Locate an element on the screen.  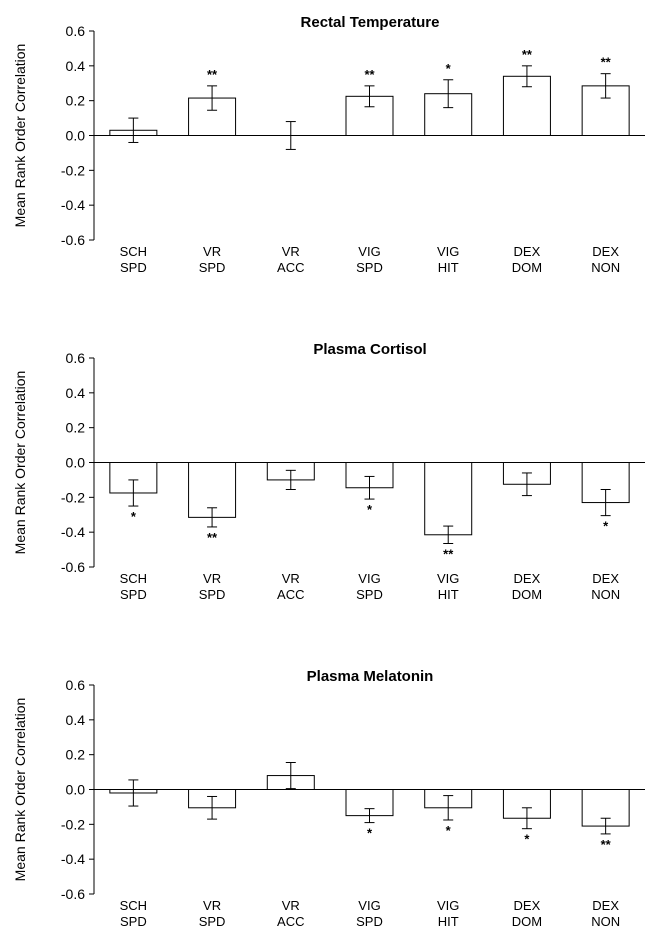
chart-title: Rectal Temperature is located at coordinates (370, 22).